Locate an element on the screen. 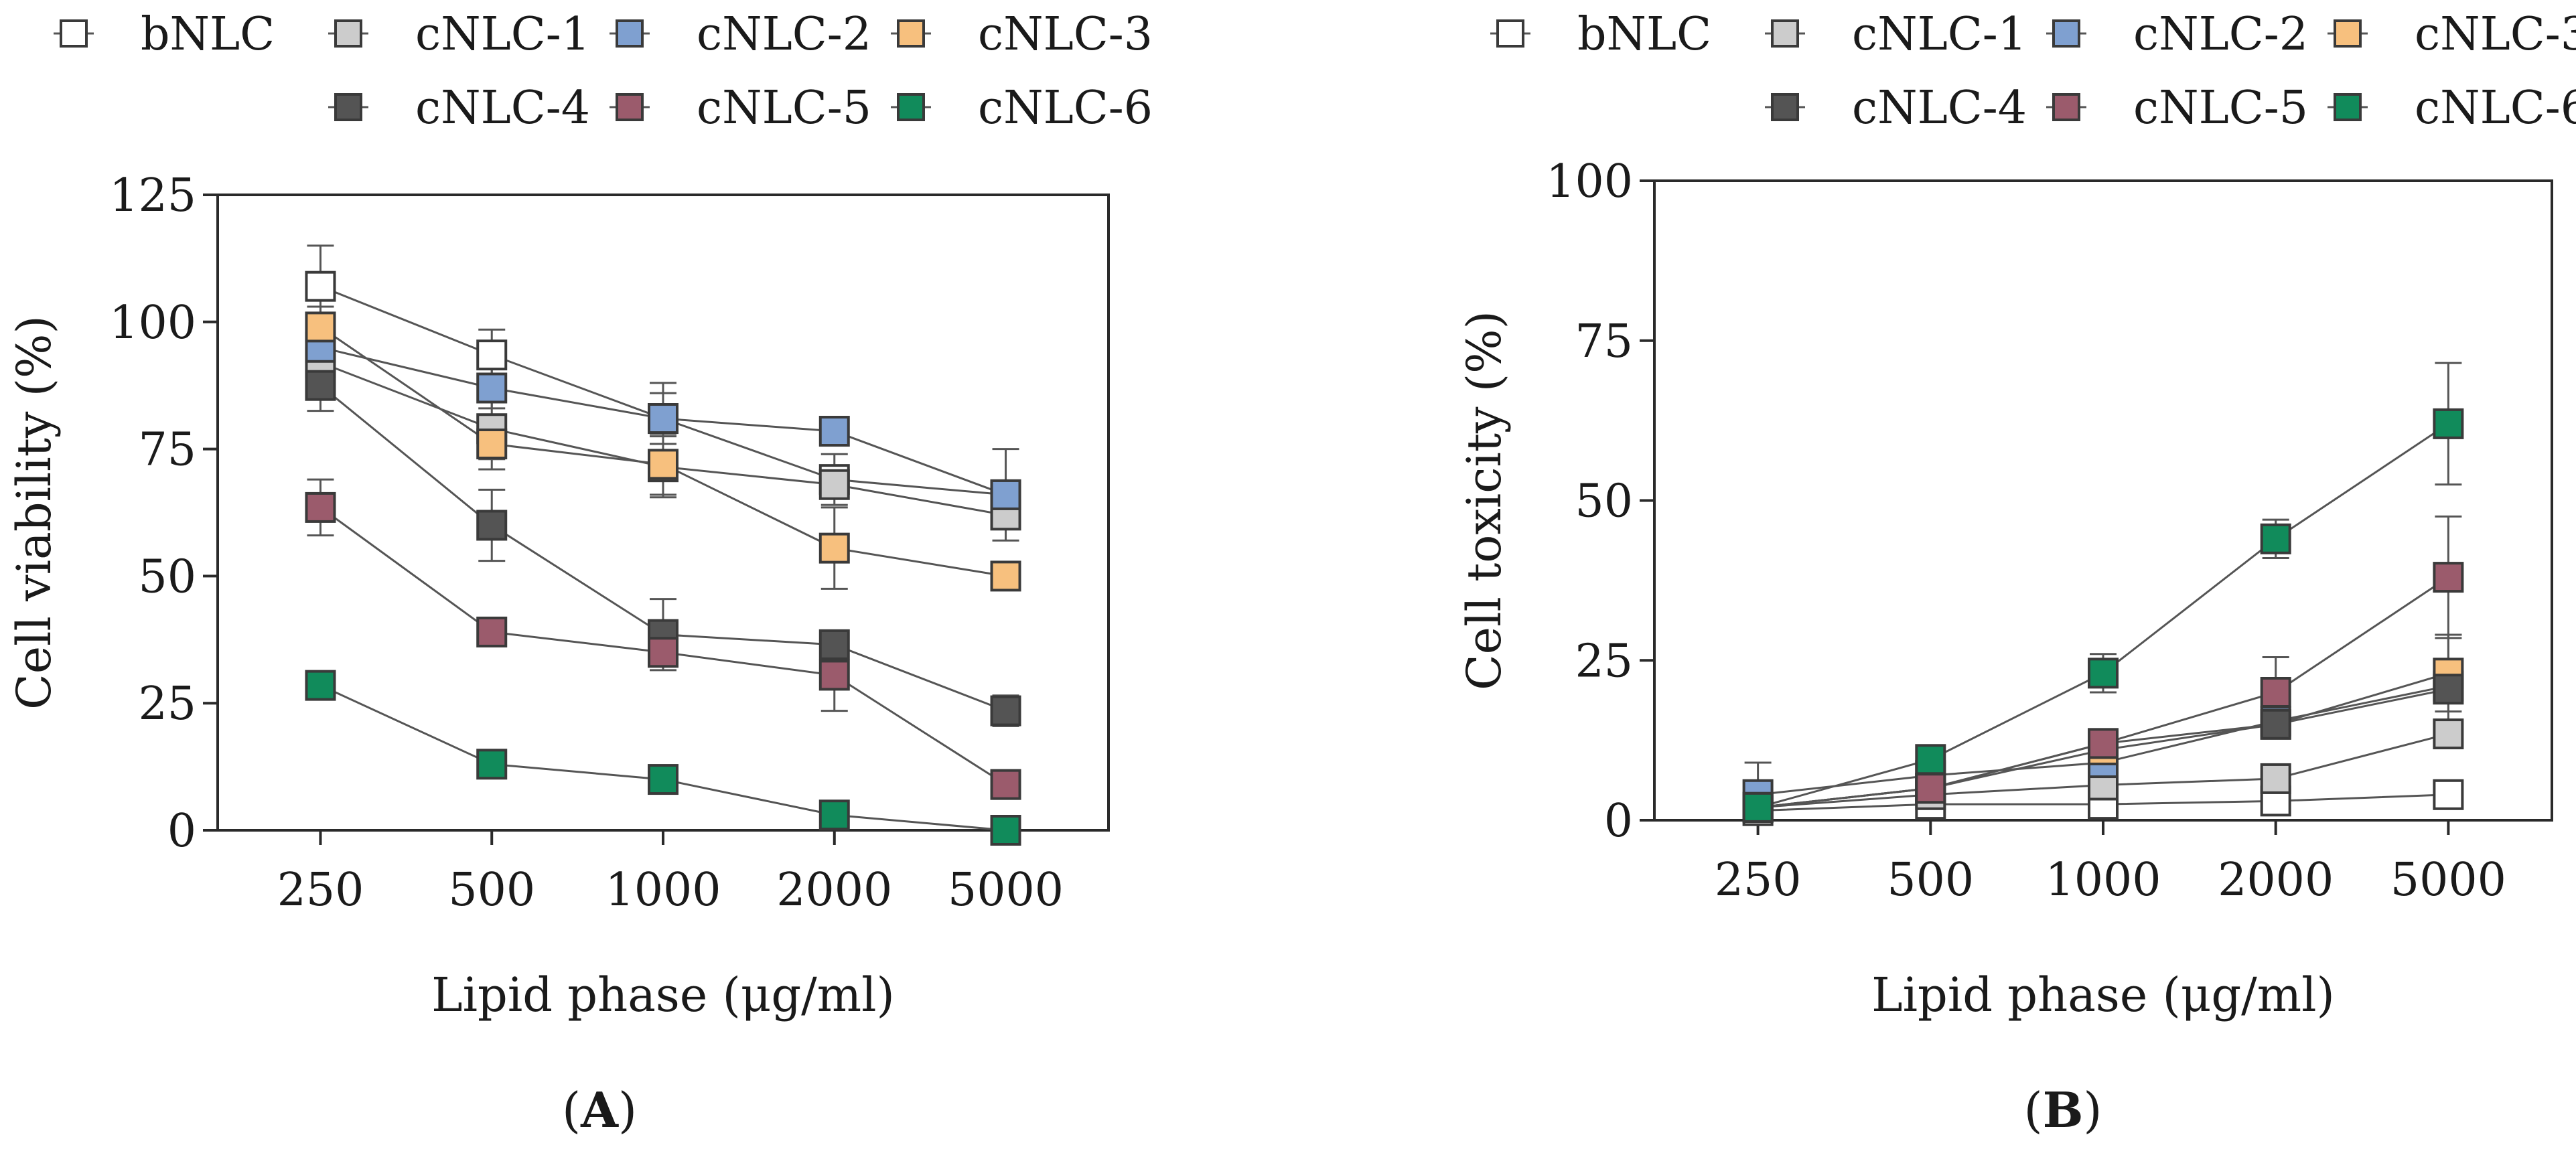 The width and height of the screenshot is (2576, 1153). legend-label-b: cNLC-4 is located at coordinates (1939, 108).